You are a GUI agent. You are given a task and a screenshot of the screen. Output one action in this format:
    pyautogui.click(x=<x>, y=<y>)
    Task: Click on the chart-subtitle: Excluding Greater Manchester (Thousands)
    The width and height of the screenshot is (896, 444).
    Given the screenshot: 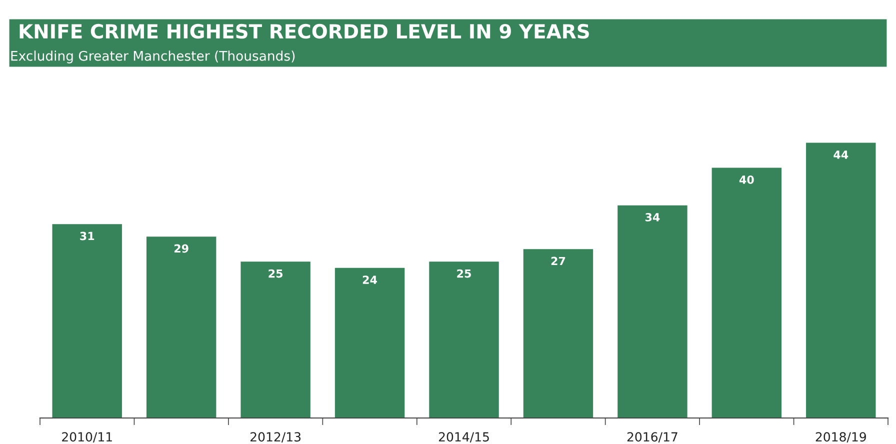 What is the action you would take?
    pyautogui.click(x=153, y=57)
    